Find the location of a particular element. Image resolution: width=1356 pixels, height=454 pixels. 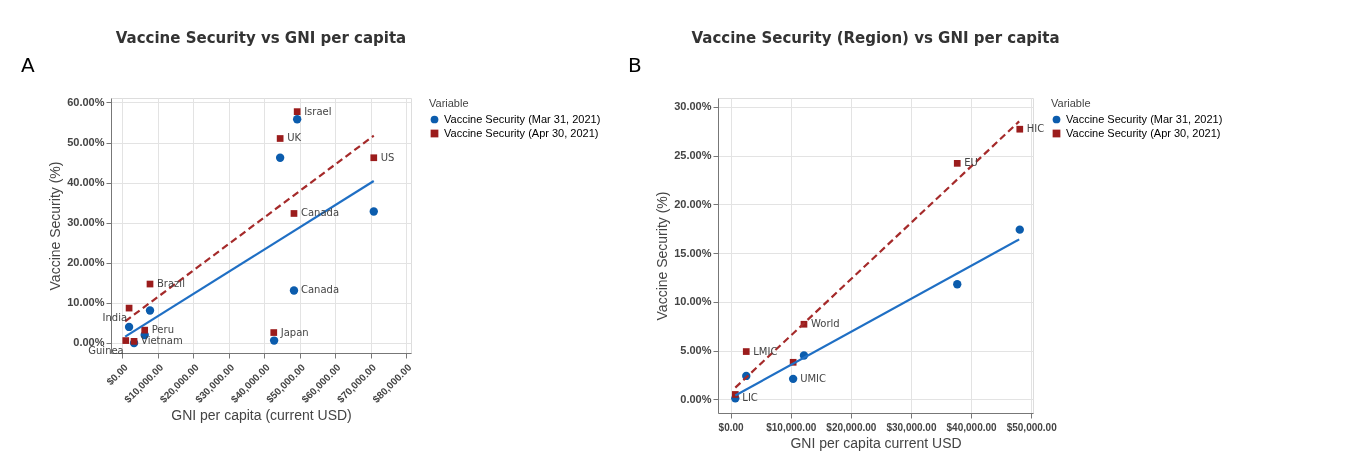

x-tick-label: $10,000.00 is located at coordinates (791, 427).